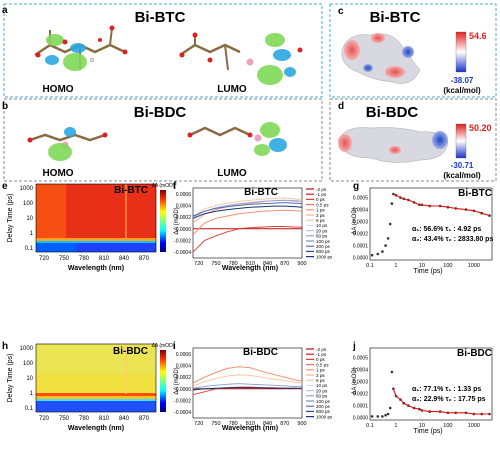 The height and width of the screenshot is (462, 500). What do you see at coordinates (320, 370) in the screenshot?
I see `spec-i-legend-entry: 1 ps` at bounding box center [320, 370].